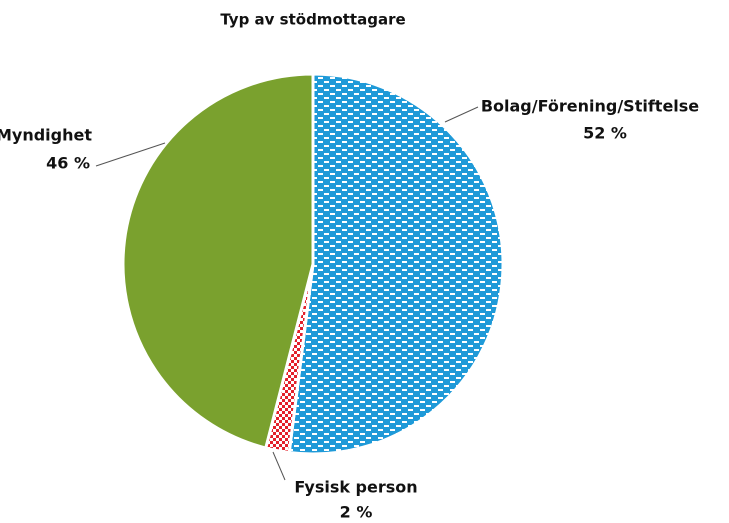  I want to click on chart-title: Typ av stödmottagare, so click(312, 20).